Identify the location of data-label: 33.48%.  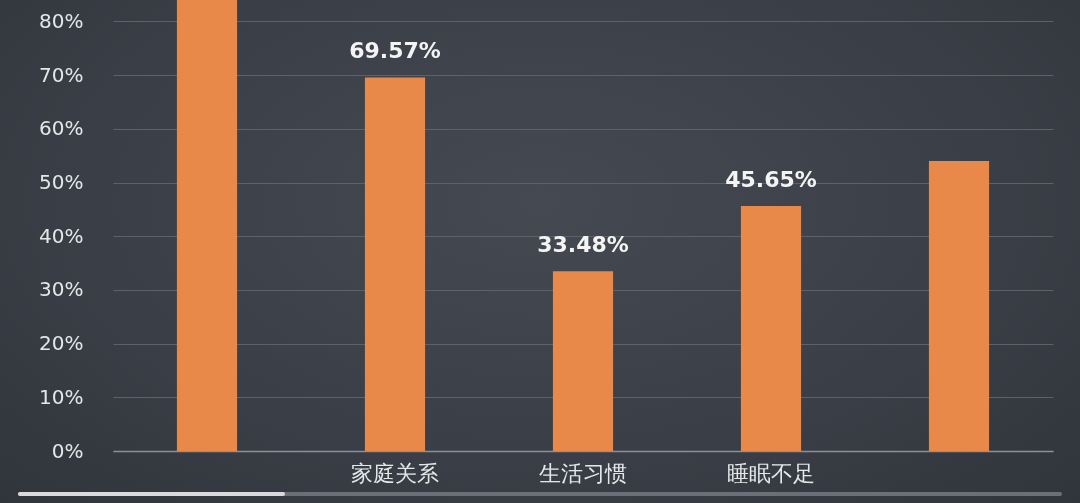
(583, 245).